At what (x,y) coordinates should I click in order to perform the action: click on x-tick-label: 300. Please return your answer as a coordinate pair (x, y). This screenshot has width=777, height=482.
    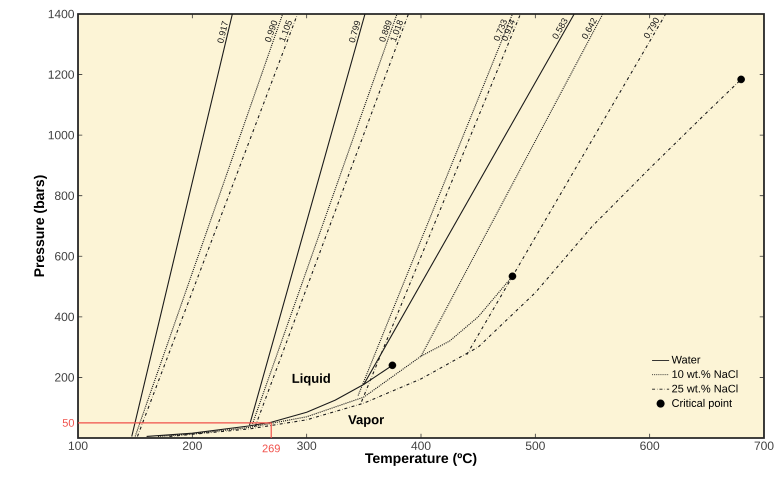
    Looking at the image, I should click on (306, 446).